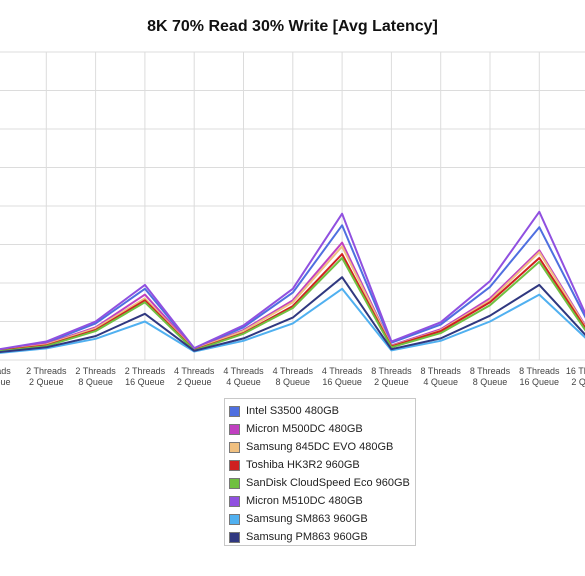 This screenshot has height=576, width=585. Describe the element at coordinates (5, 371) in the screenshot. I see `x-tick-label: hreads` at that location.